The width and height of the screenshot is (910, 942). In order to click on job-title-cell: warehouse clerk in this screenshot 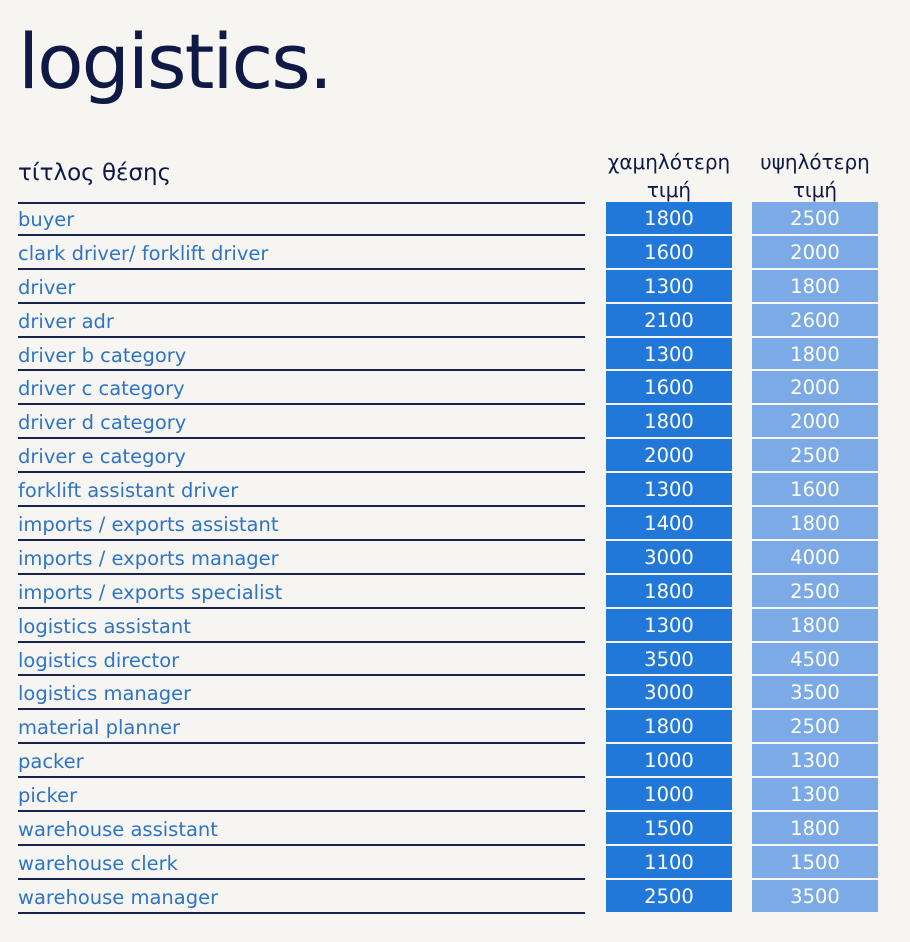, I will do `click(98, 863)`.